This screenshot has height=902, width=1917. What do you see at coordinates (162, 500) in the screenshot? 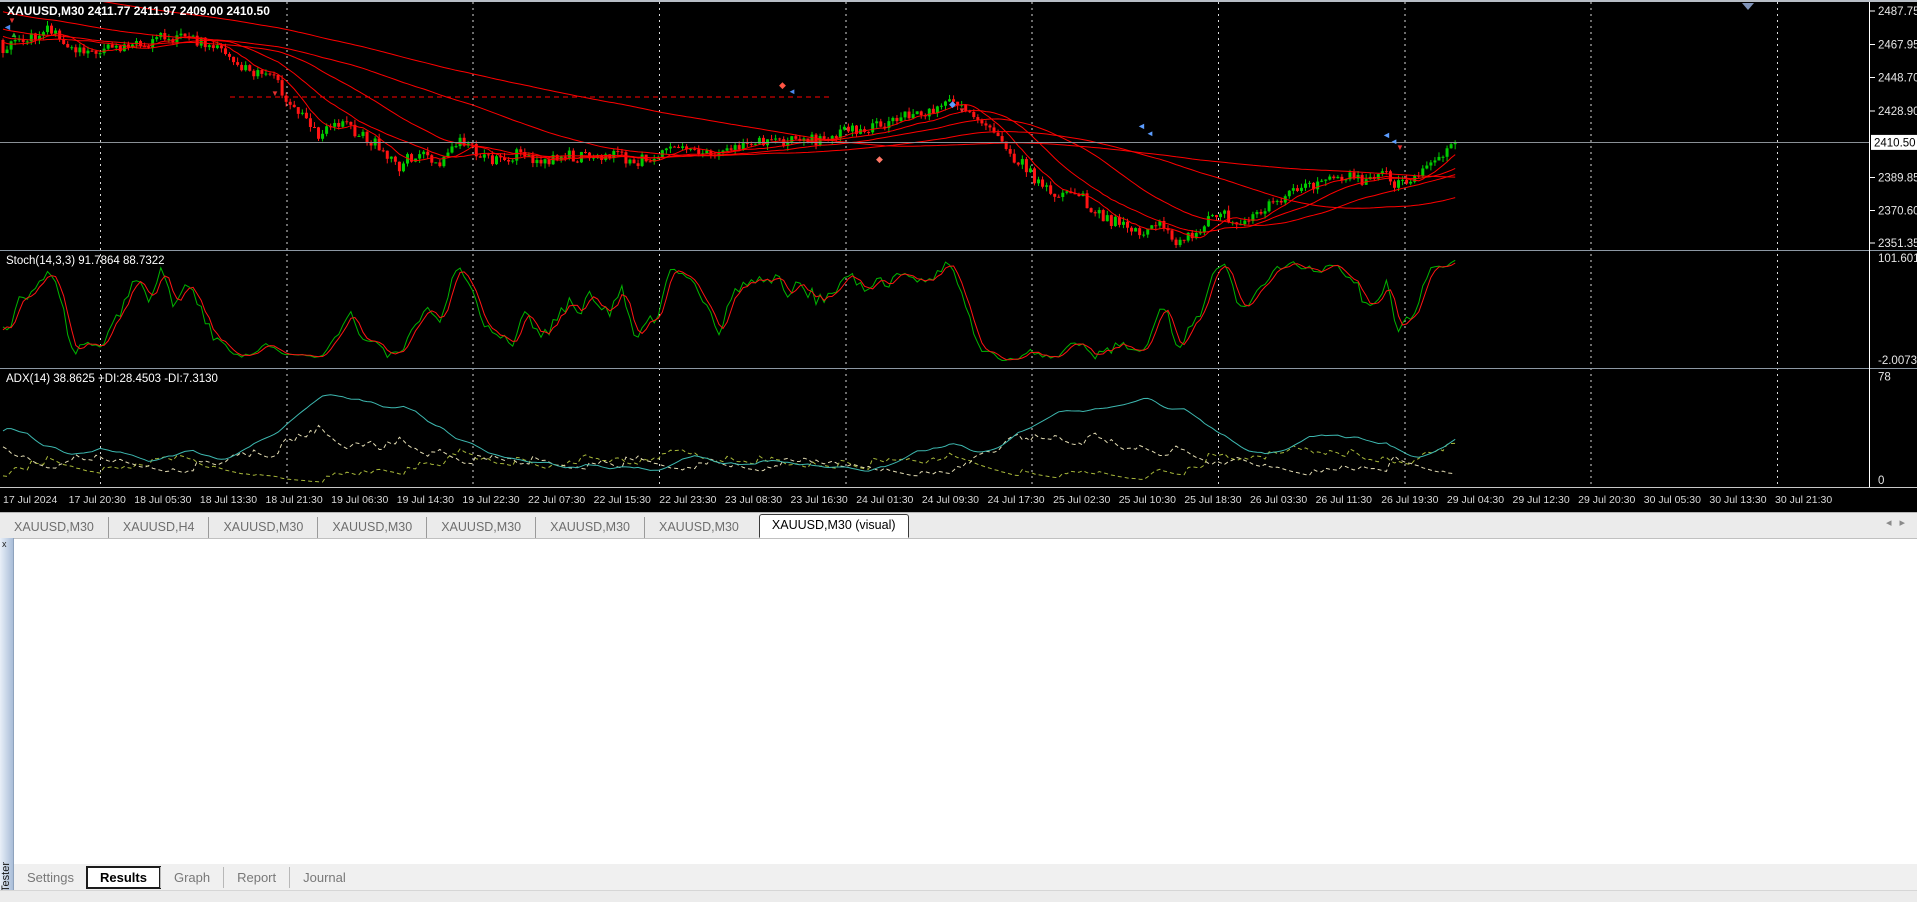
I see `svg-text: 18 Jul 05:30` at bounding box center [162, 500].